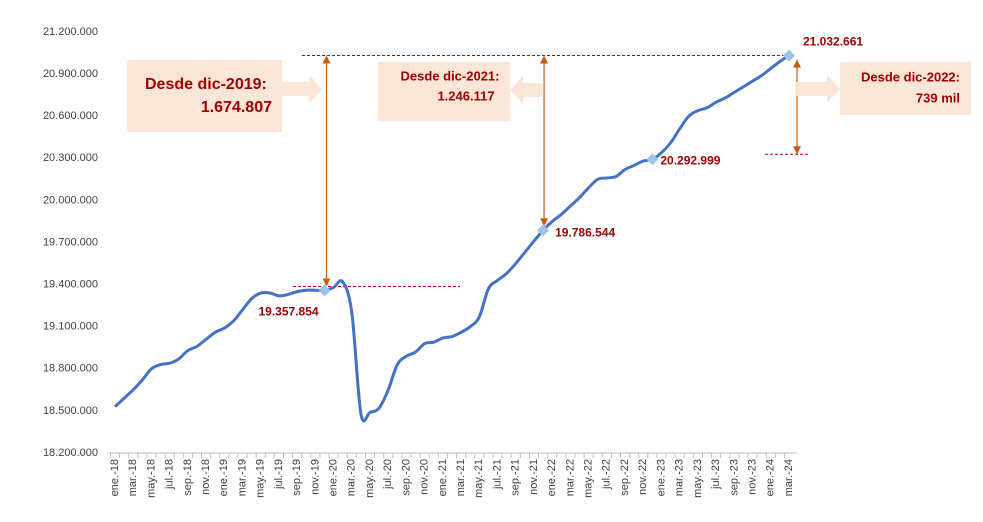  What do you see at coordinates (70, 200) in the screenshot?
I see `y-tick-label: 20.000.000` at bounding box center [70, 200].